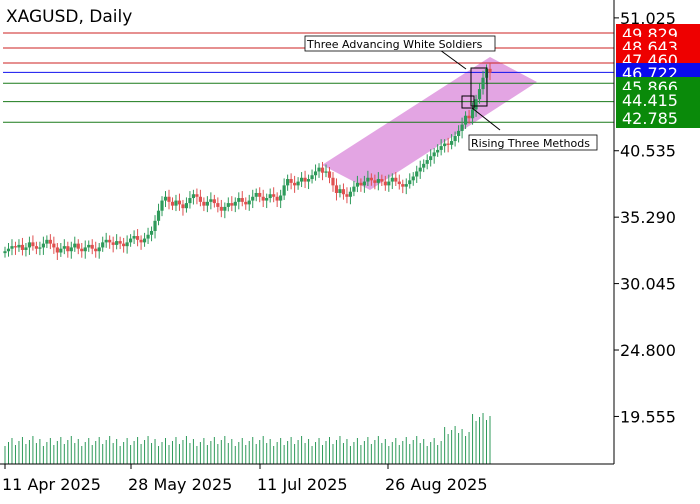 This screenshot has width=700, height=504. I want to click on rising-methods-pointer, so click(486, 119).